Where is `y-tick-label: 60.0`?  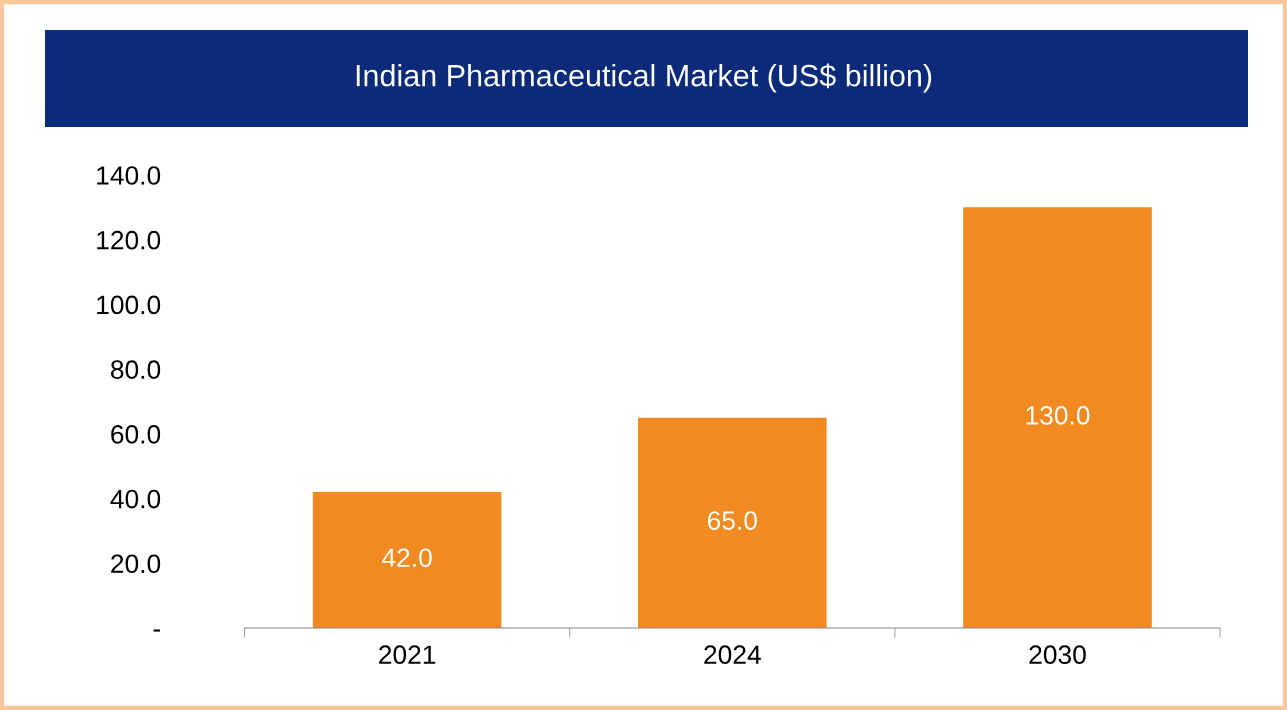
y-tick-label: 60.0 is located at coordinates (136, 434).